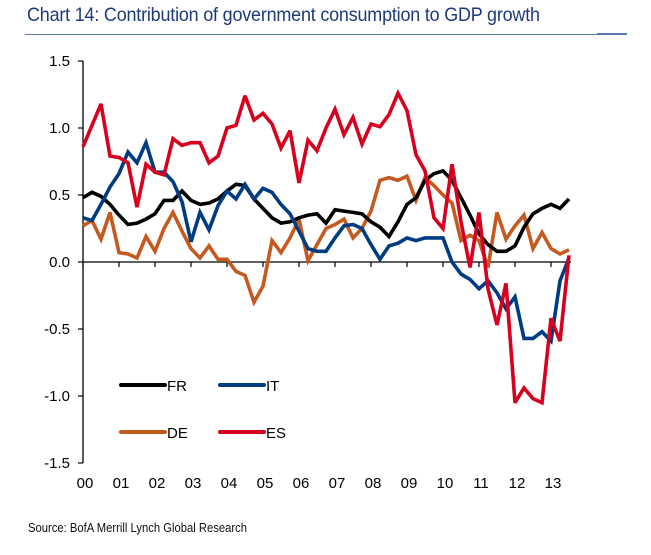 This screenshot has width=651, height=555. What do you see at coordinates (553, 483) in the screenshot?
I see `x-tick-label: 13` at bounding box center [553, 483].